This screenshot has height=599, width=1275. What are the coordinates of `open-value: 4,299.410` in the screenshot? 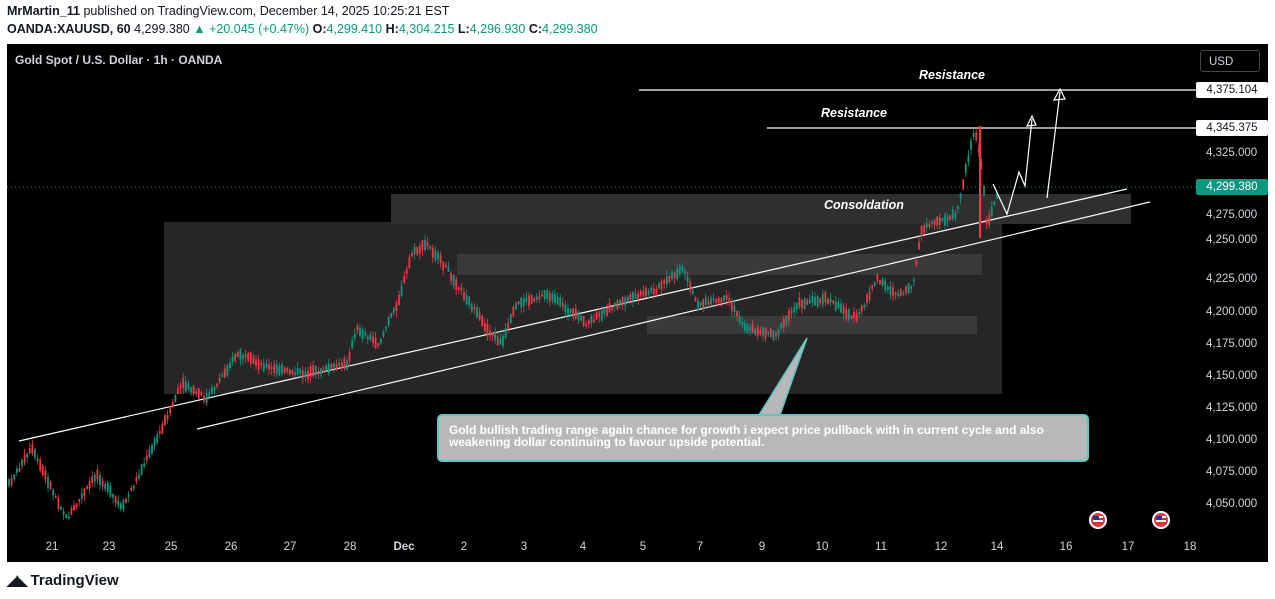 It's located at (354, 29).